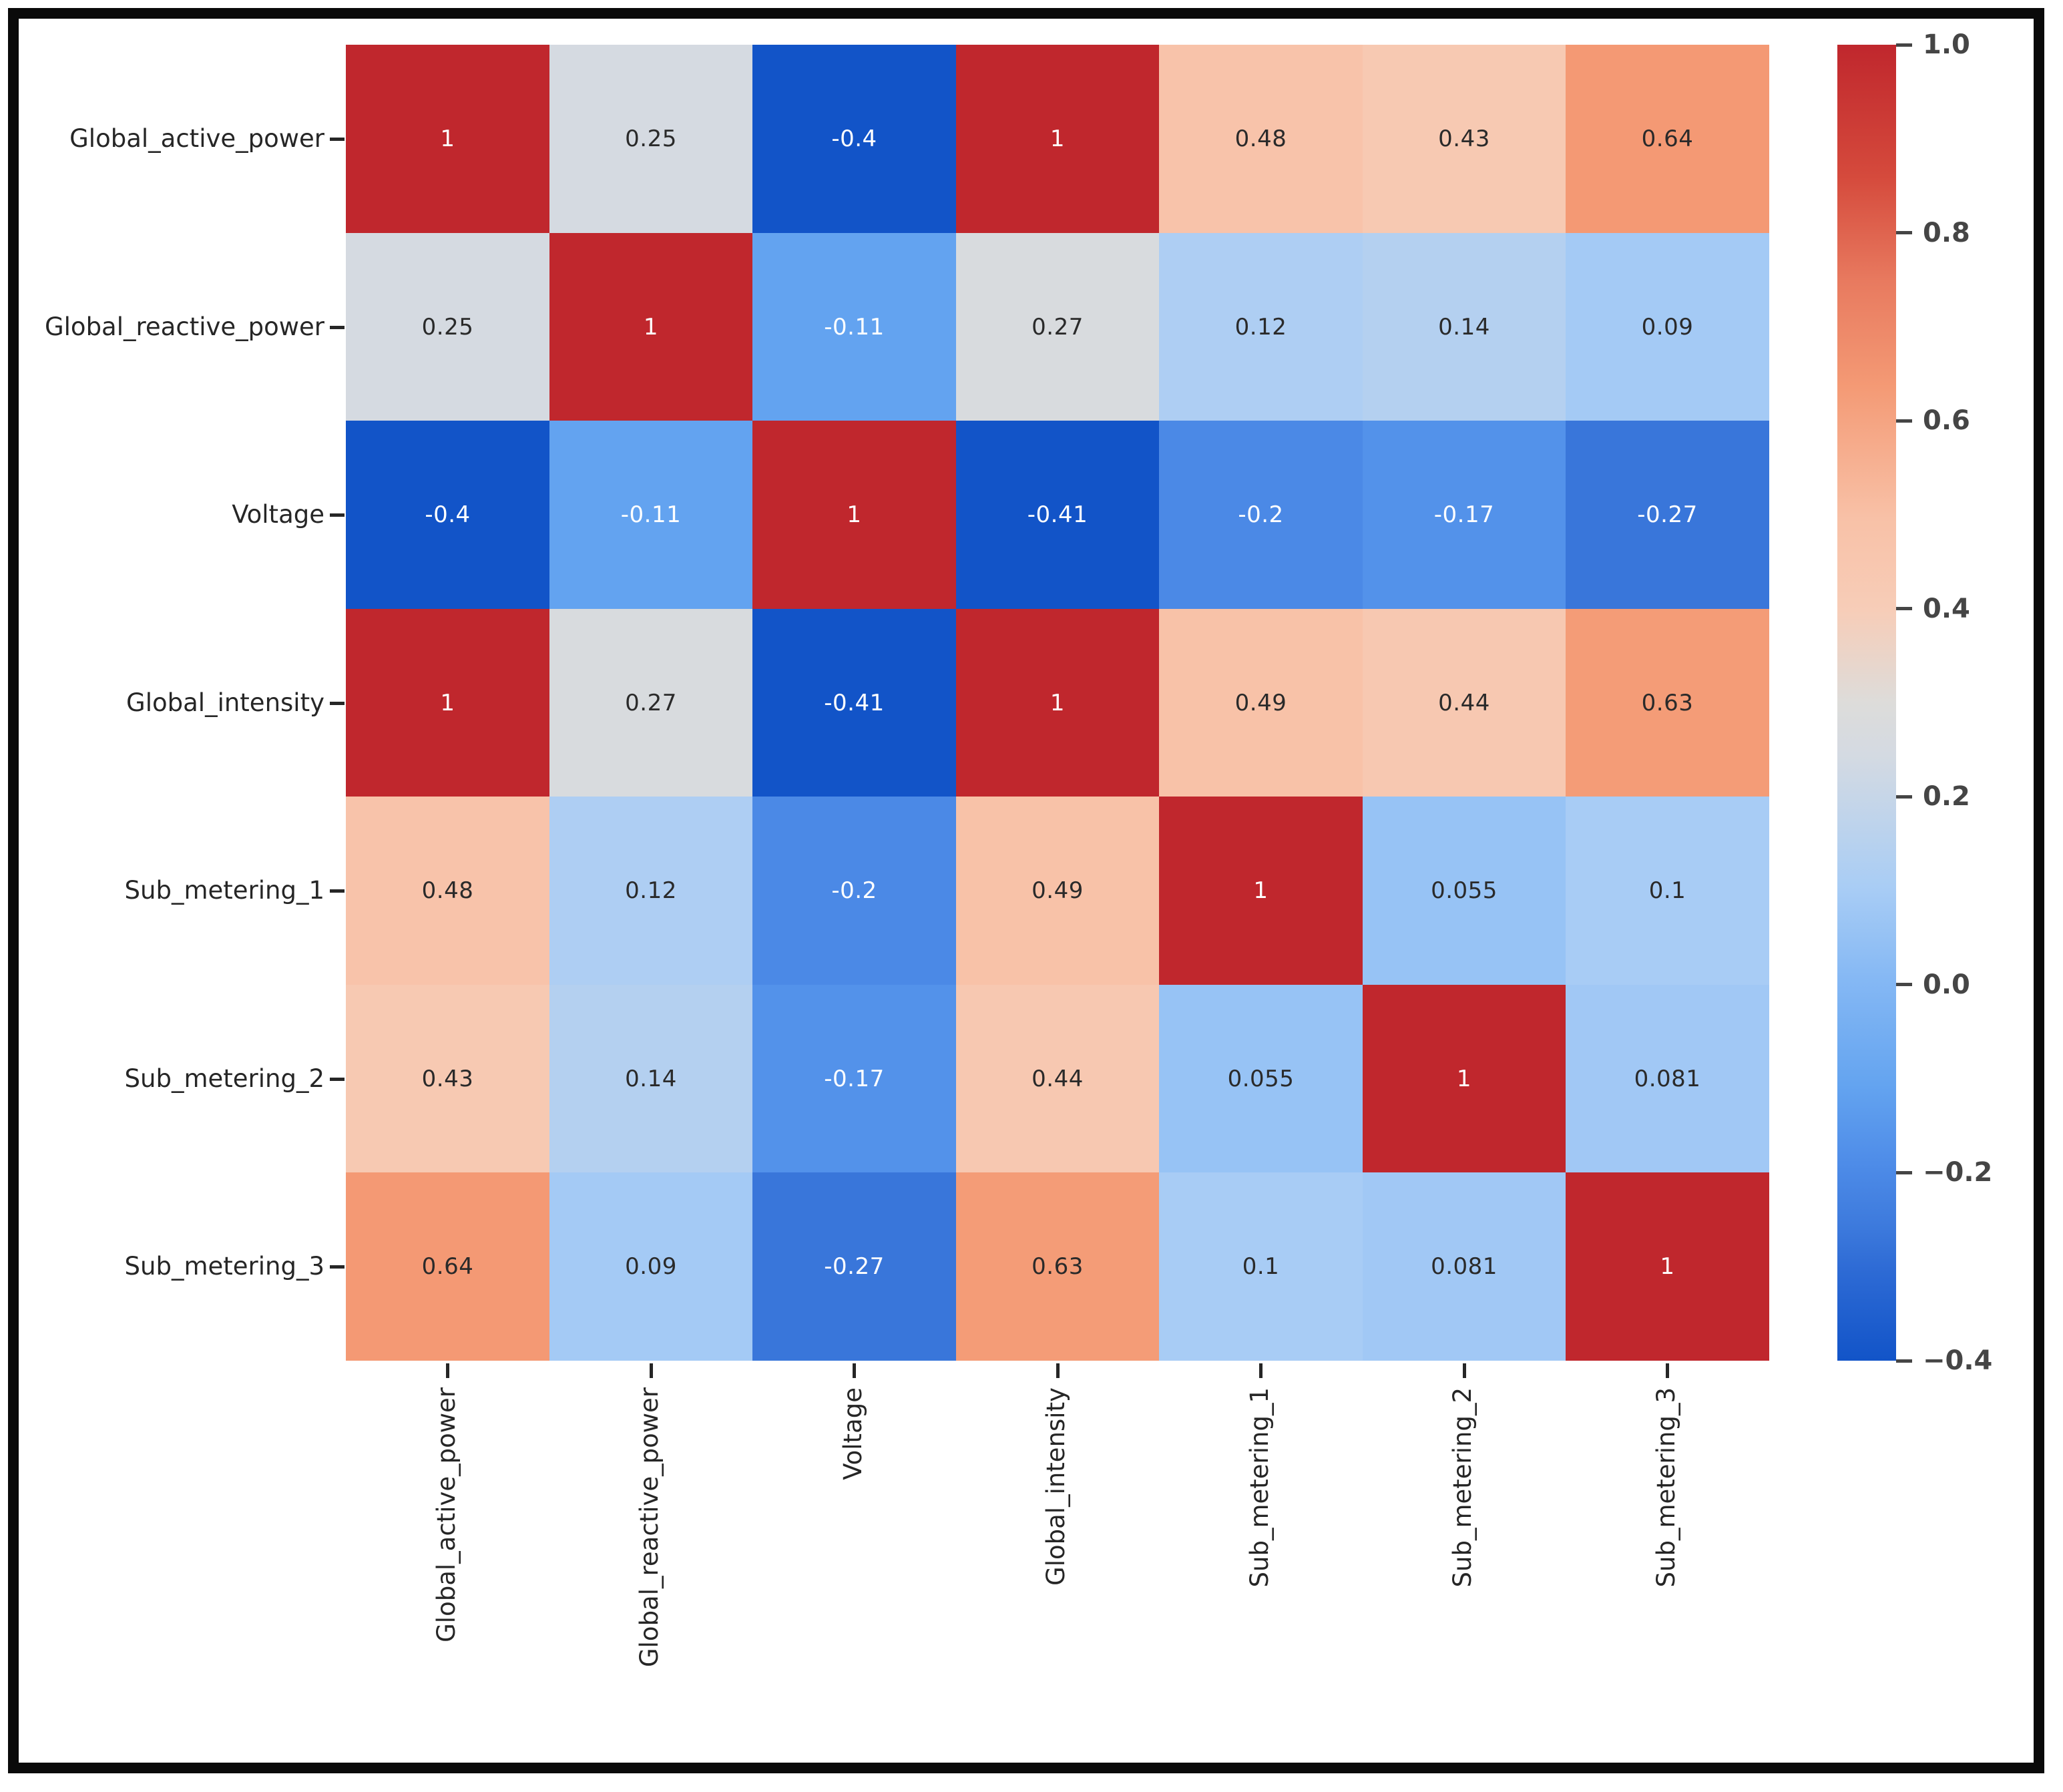  Describe the element at coordinates (1946, 608) in the screenshot. I see `colorbar-tick-label: 0.4` at that location.